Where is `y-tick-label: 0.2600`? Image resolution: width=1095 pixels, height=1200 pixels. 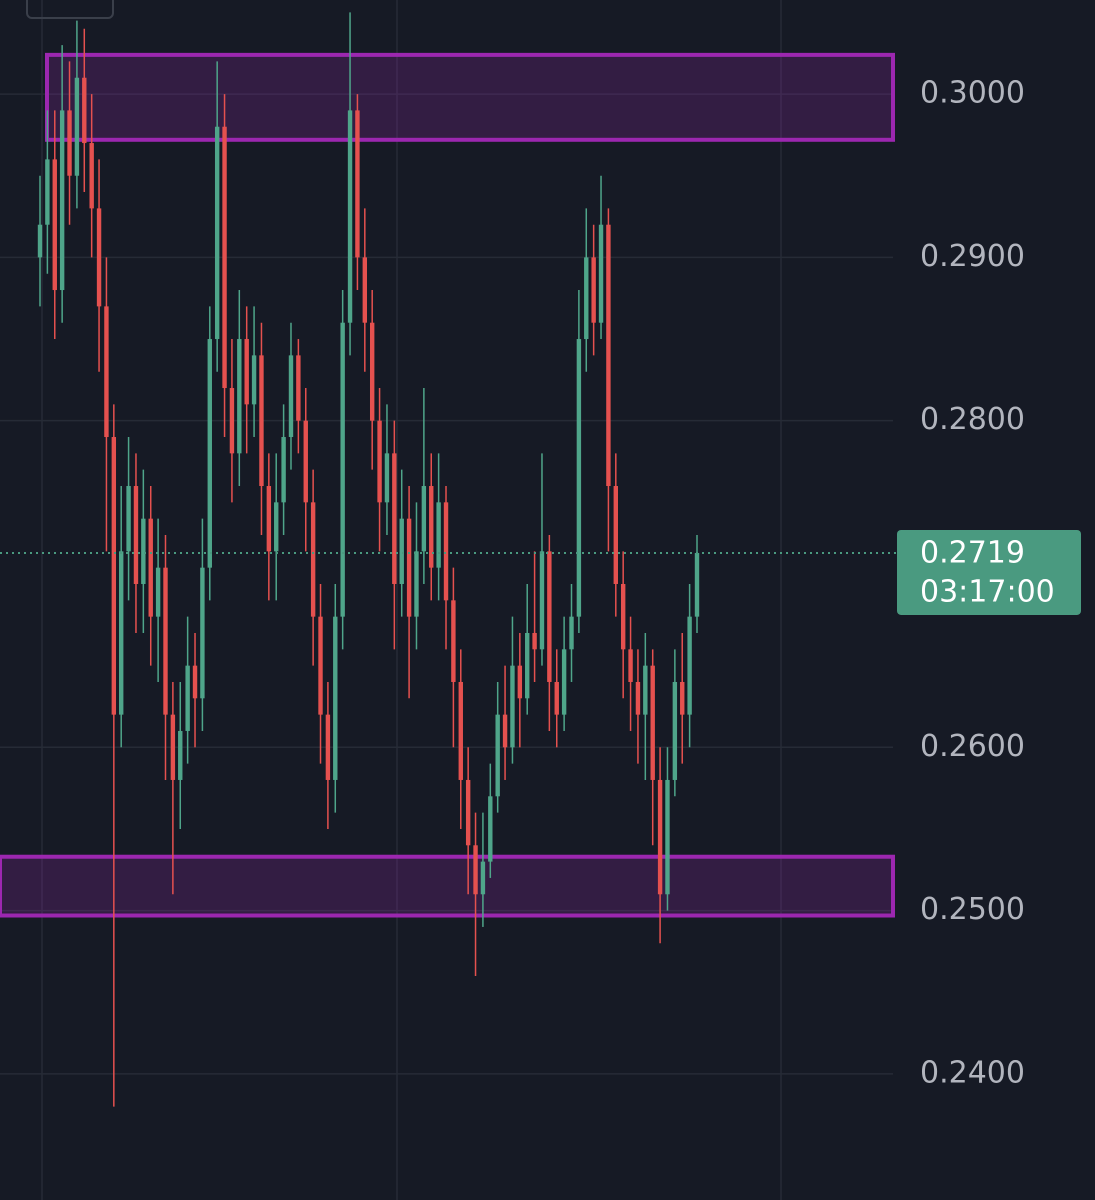
y-tick-label: 0.2600 is located at coordinates (972, 746).